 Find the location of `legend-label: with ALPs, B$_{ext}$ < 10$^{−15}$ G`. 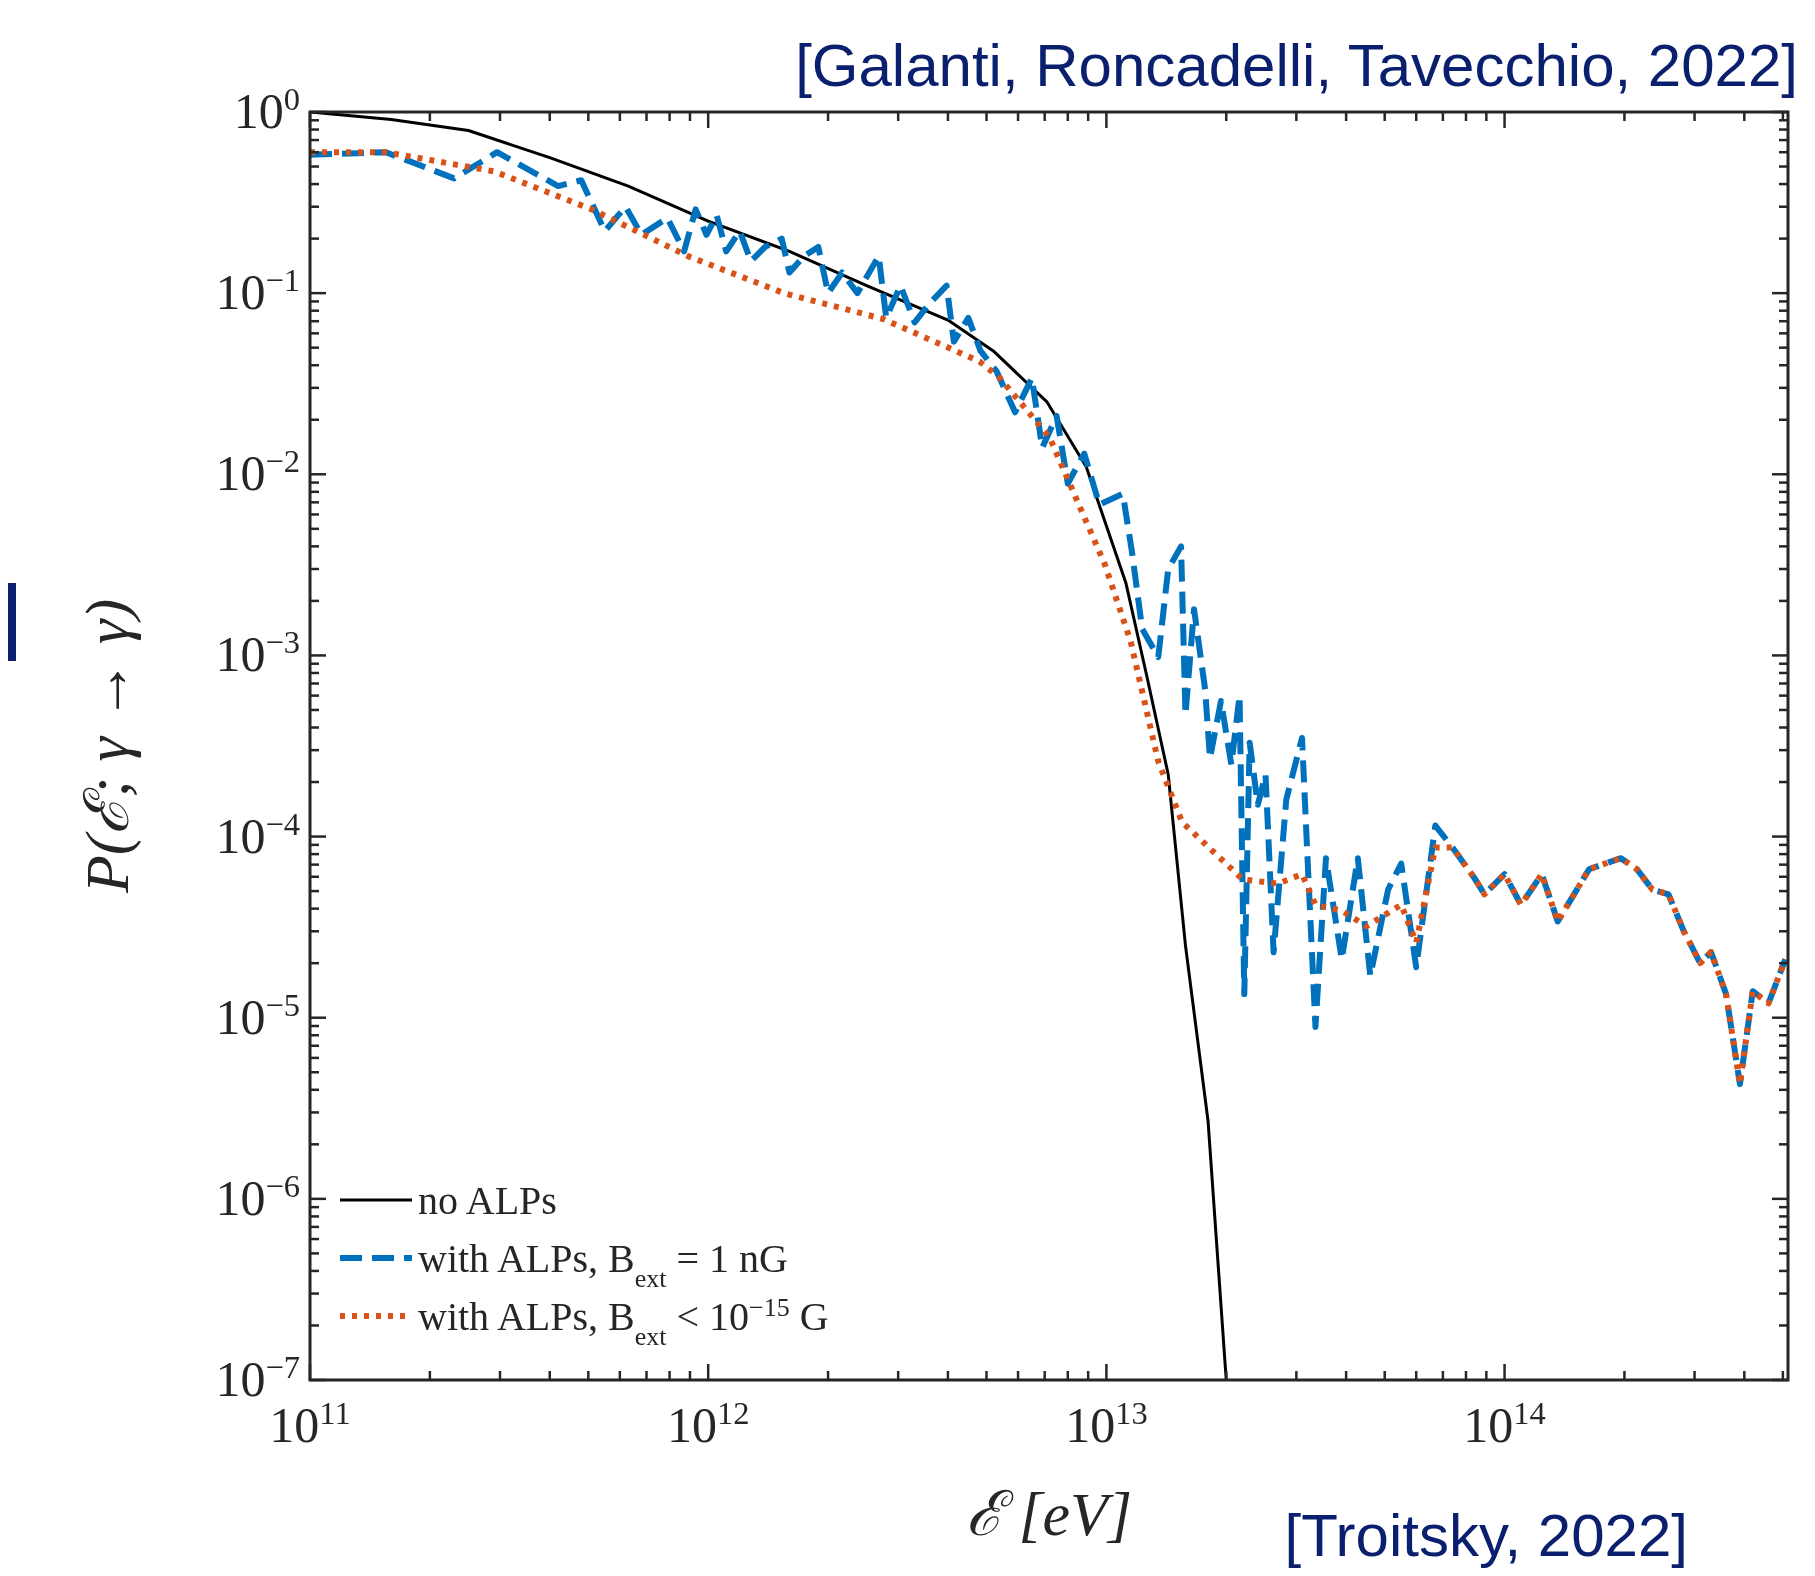

legend-label: with ALPs, B$_{ext}$ < 10$^{−15}$ G is located at coordinates (623, 1321).